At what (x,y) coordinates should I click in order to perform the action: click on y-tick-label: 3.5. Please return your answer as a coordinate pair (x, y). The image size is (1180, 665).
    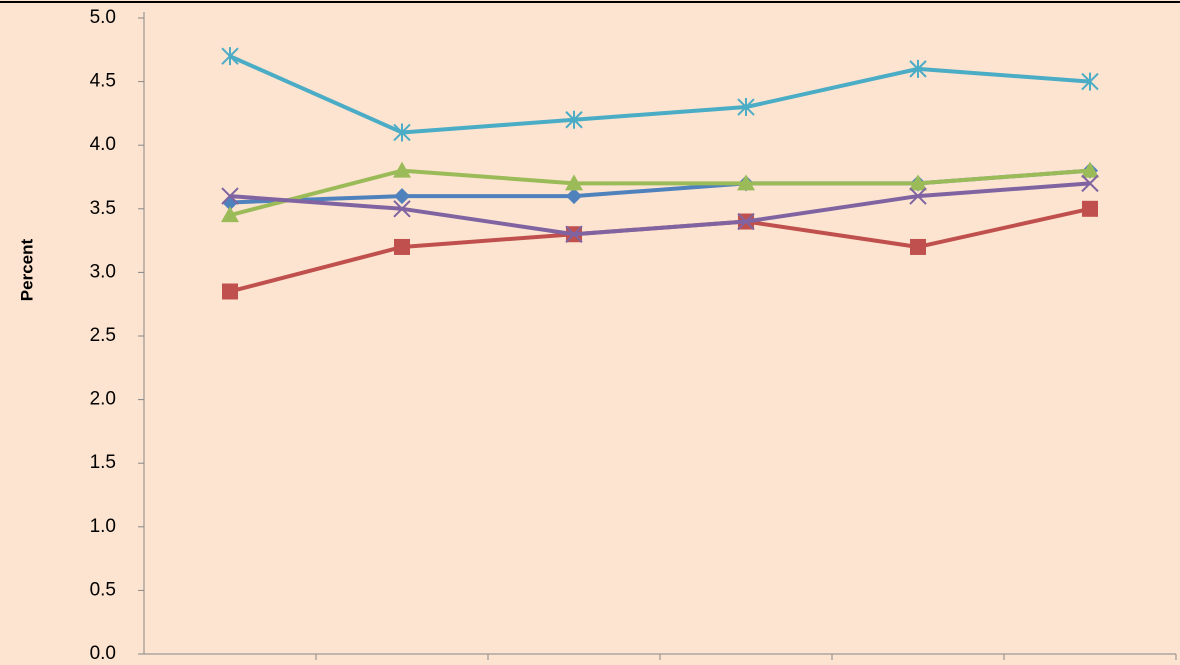
    Looking at the image, I should click on (103, 208).